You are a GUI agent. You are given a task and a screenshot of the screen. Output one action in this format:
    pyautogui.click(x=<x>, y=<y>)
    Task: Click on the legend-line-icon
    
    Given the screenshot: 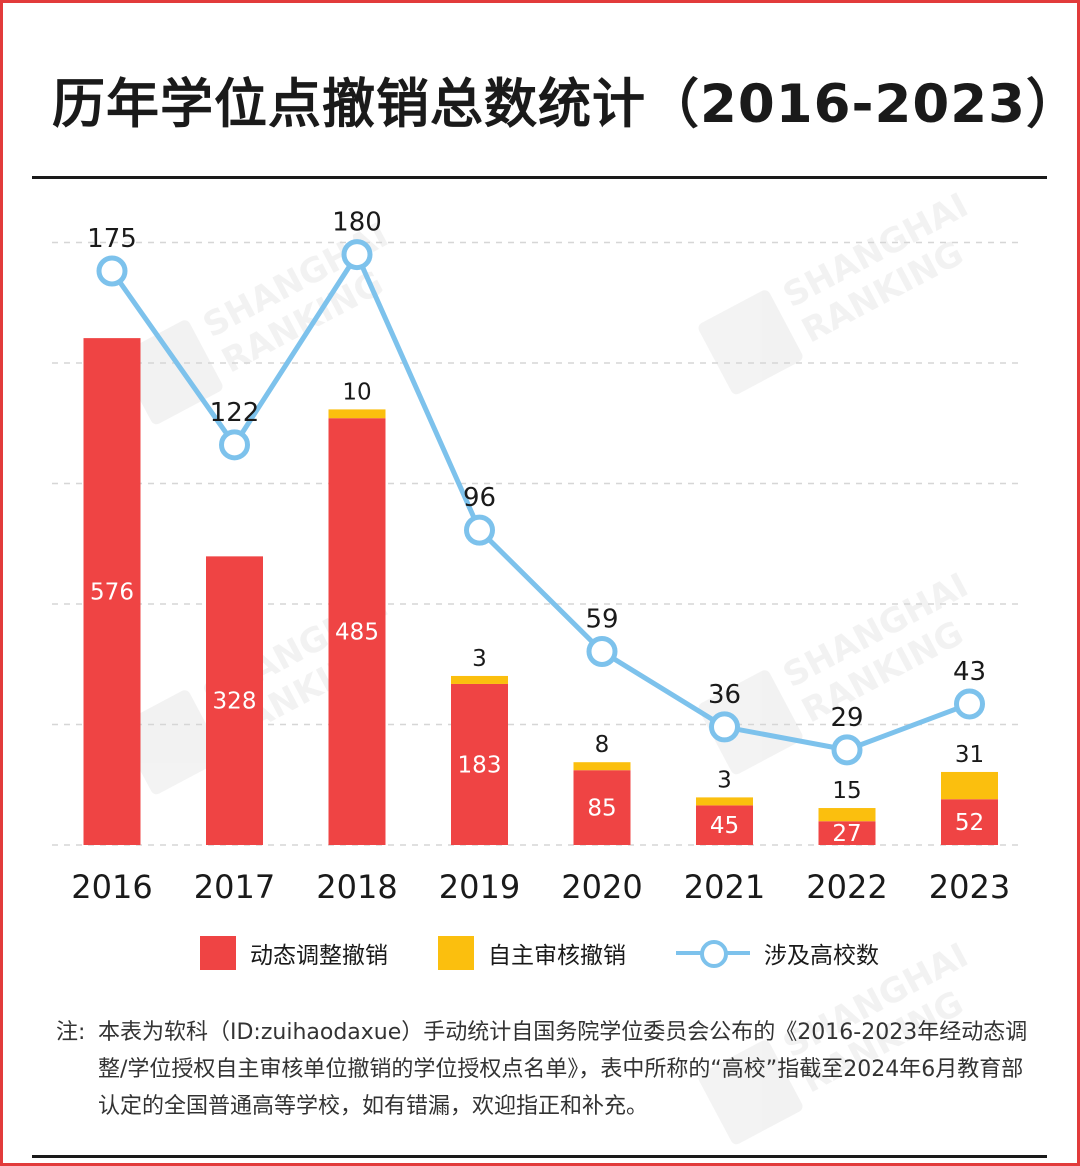 What is the action you would take?
    pyautogui.click(x=713, y=953)
    